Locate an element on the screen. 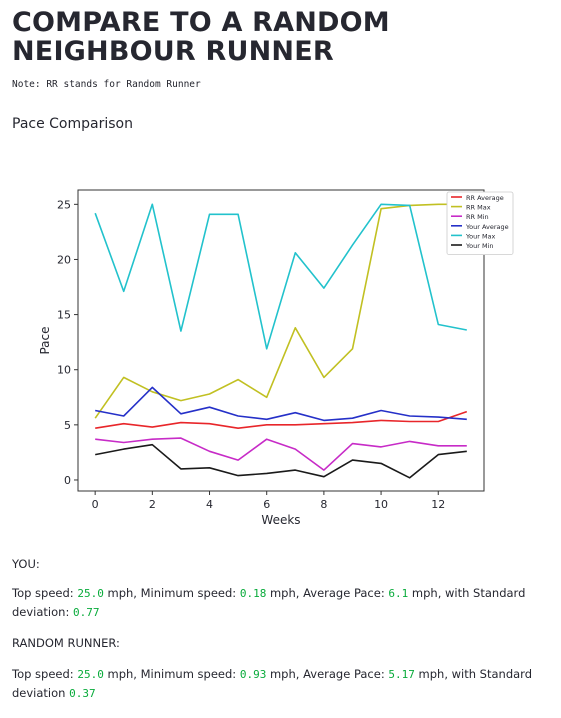 The height and width of the screenshot is (718, 561). y-axis-label: Pace is located at coordinates (45, 340).